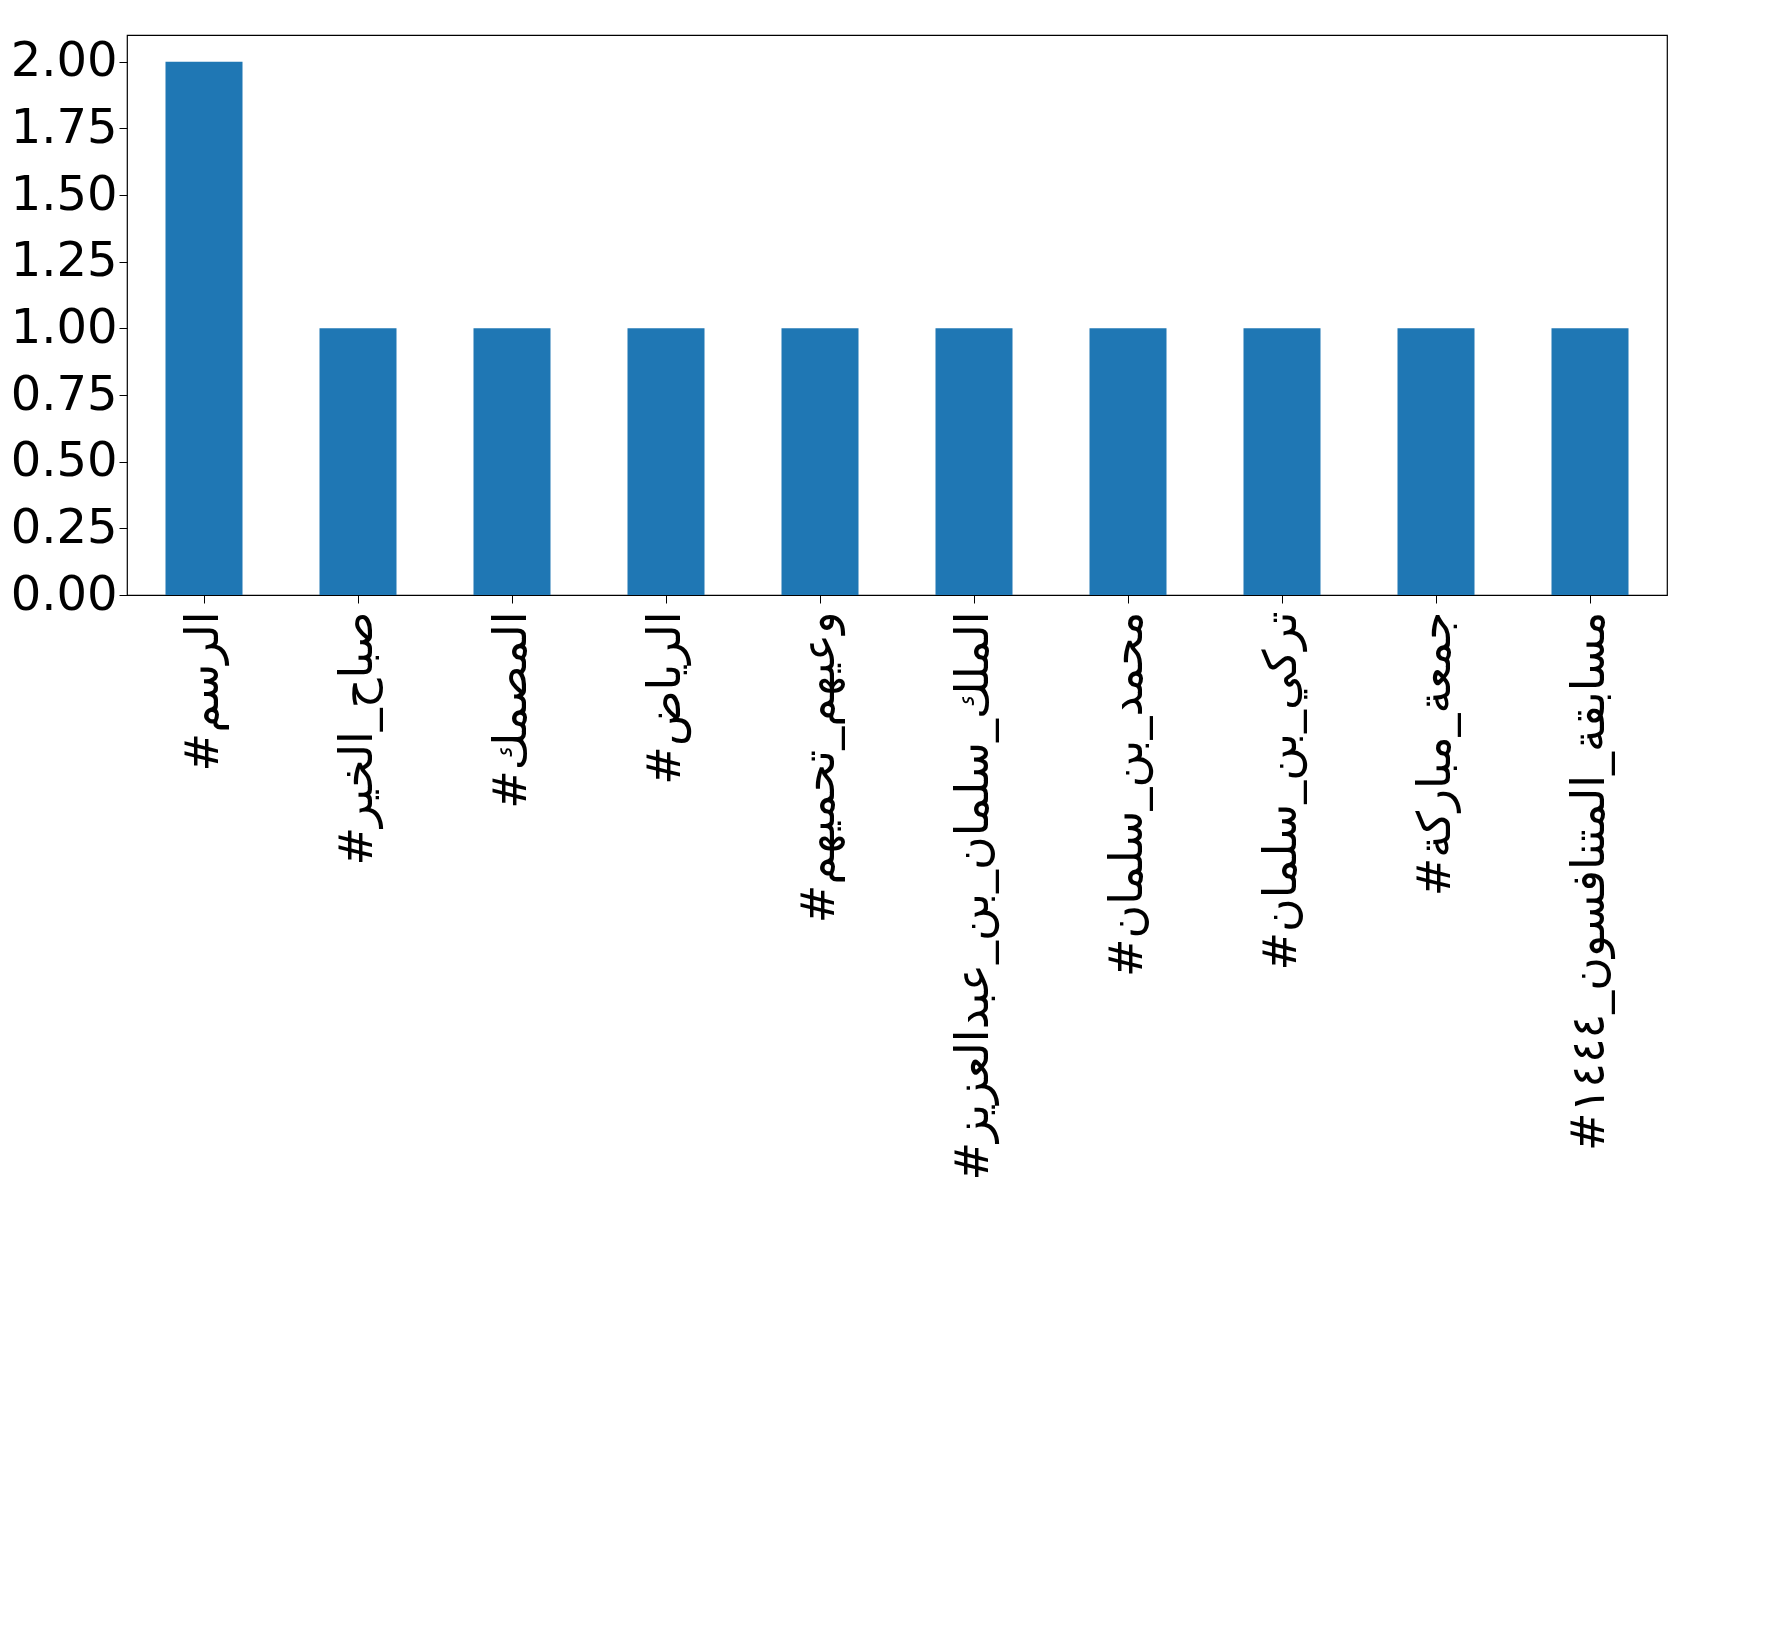 This screenshot has width=1778, height=1635. I want to click on x-tick-label: #وعيهم_تحميهم, so click(818, 767).